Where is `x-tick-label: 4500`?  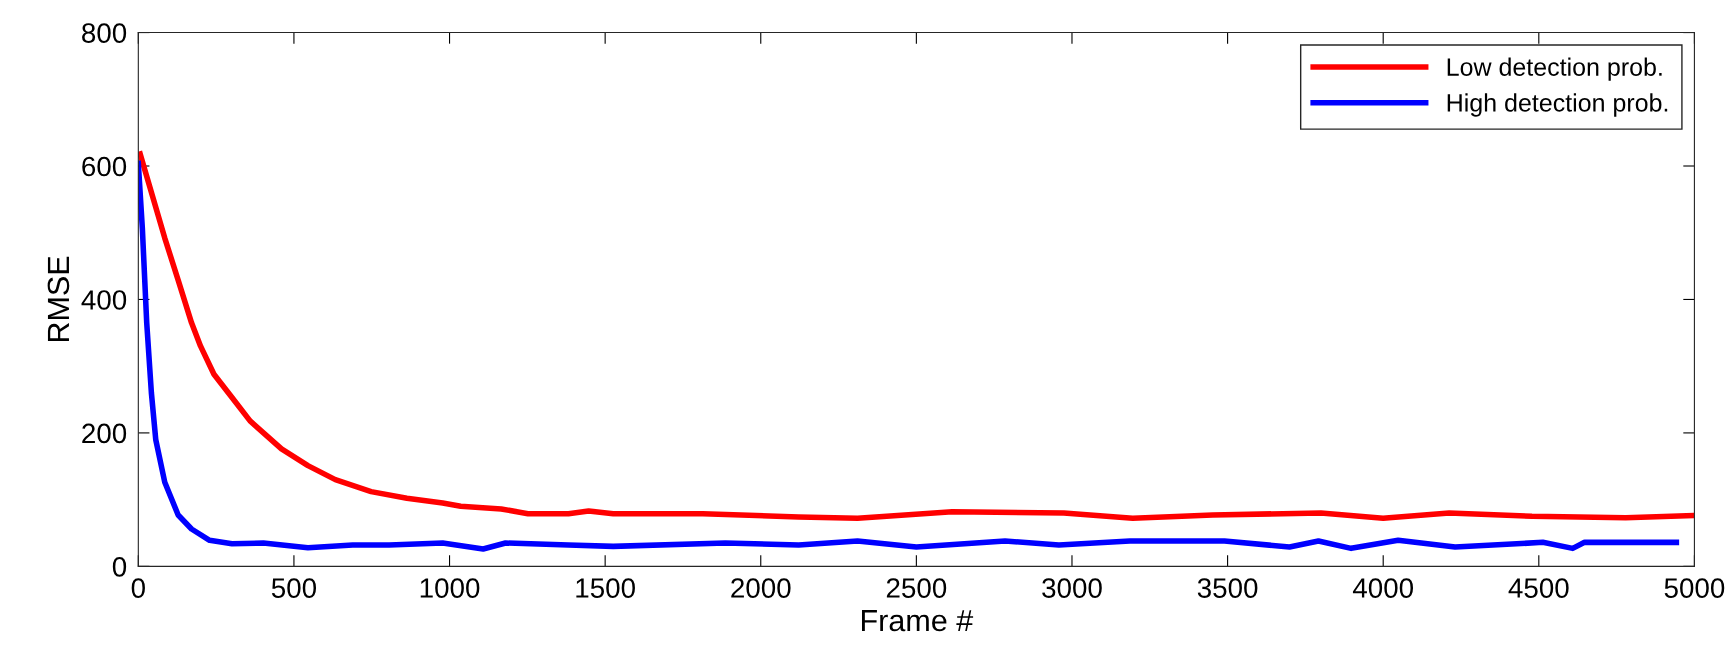 x-tick-label: 4500 is located at coordinates (1538, 588).